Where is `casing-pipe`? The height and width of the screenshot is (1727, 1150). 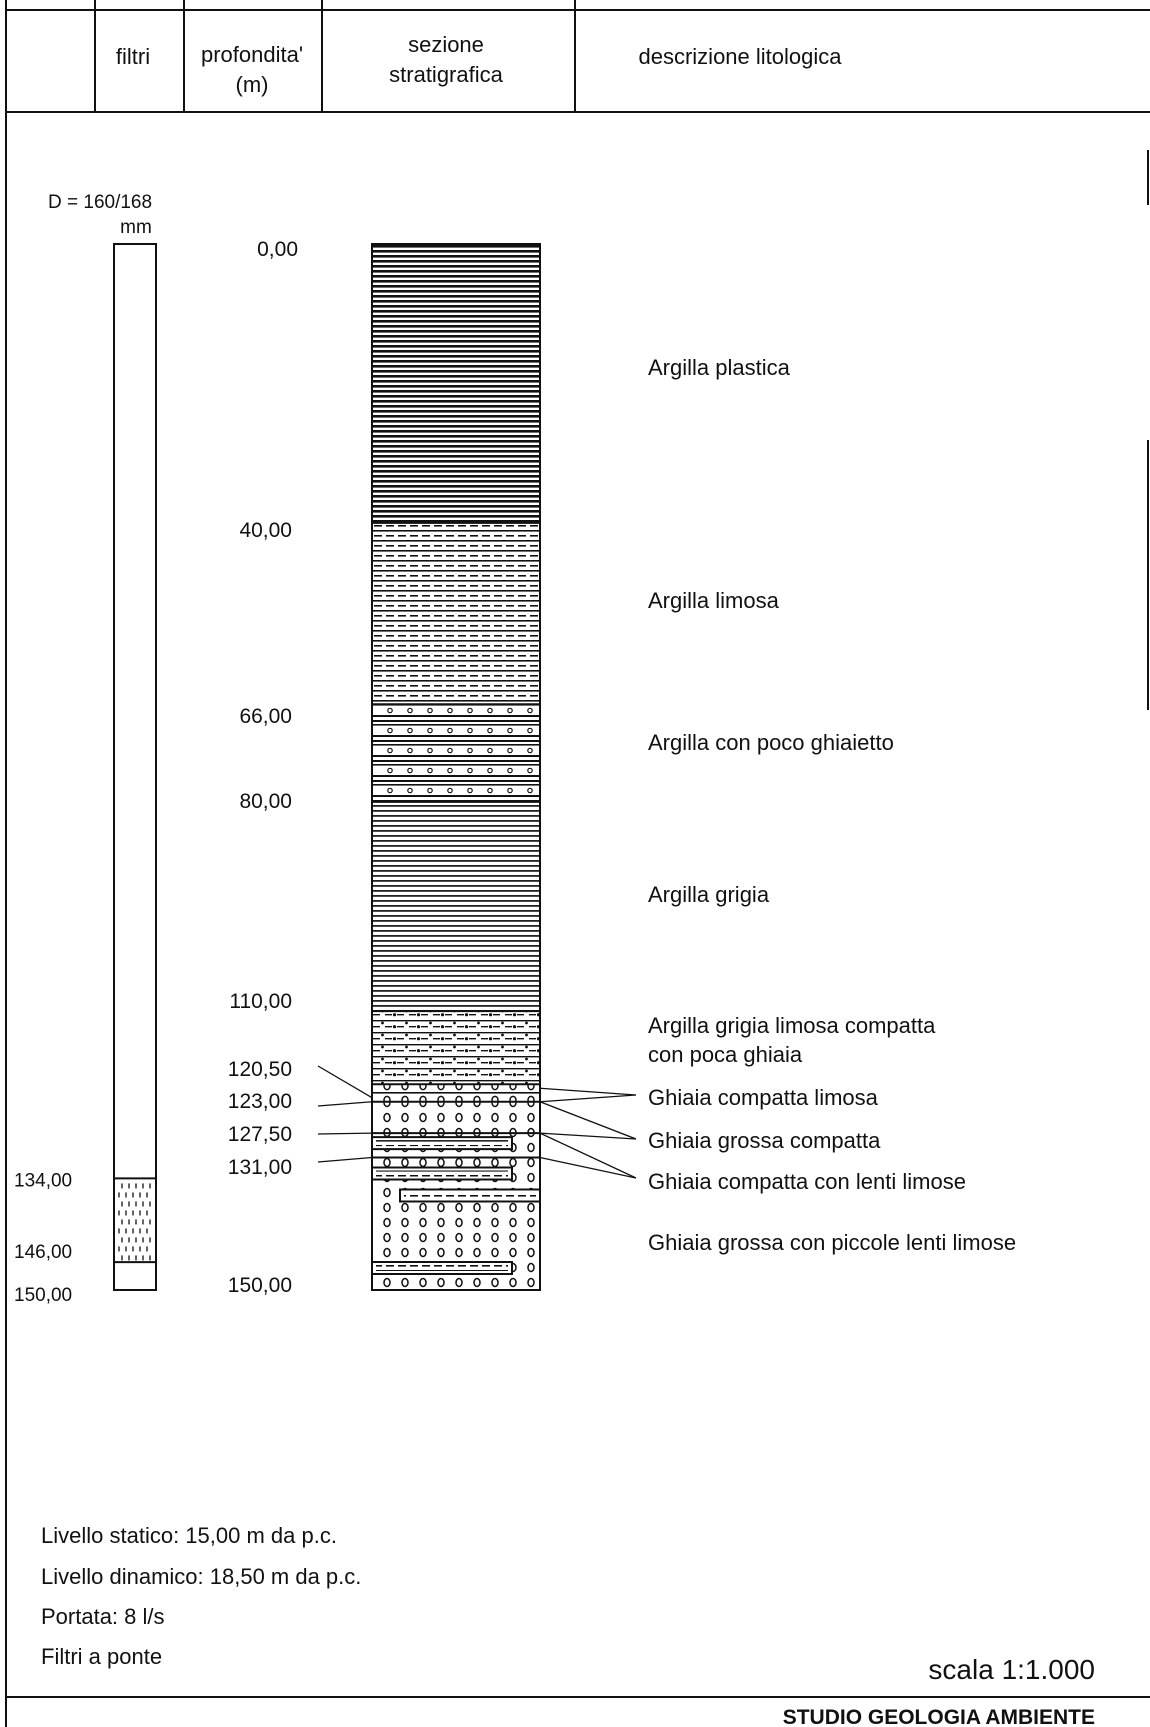 casing-pipe is located at coordinates (135, 767).